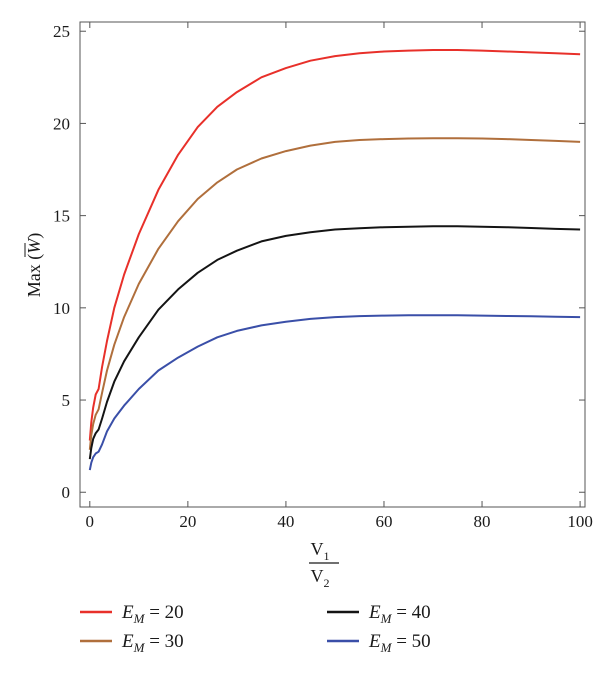 Image resolution: width=600 pixels, height=675 pixels. Describe the element at coordinates (61, 216) in the screenshot. I see `y-tick-label-15: 15` at that location.